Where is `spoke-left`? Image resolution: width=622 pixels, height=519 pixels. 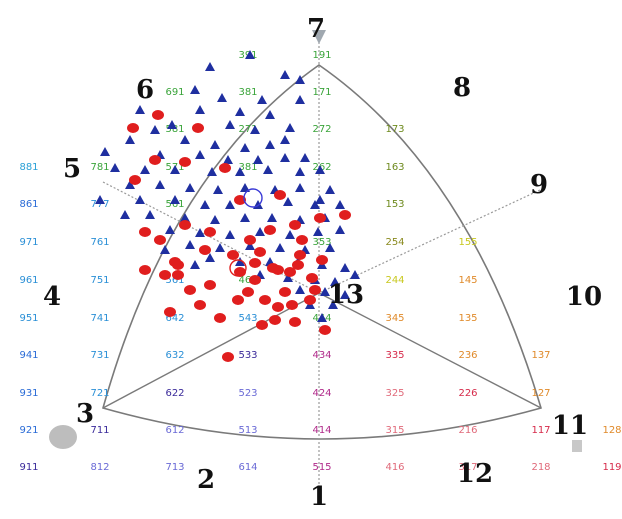
spoke-left is located at coordinates (211, 350).